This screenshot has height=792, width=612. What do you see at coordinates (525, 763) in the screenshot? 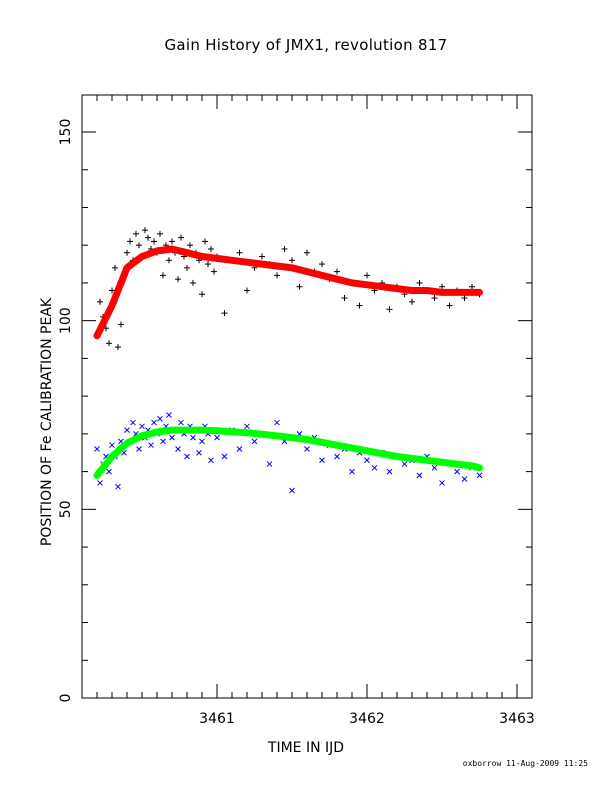
I see `footer-timestamp: oxborrow 11-Aug-2009 11:25` at bounding box center [525, 763].